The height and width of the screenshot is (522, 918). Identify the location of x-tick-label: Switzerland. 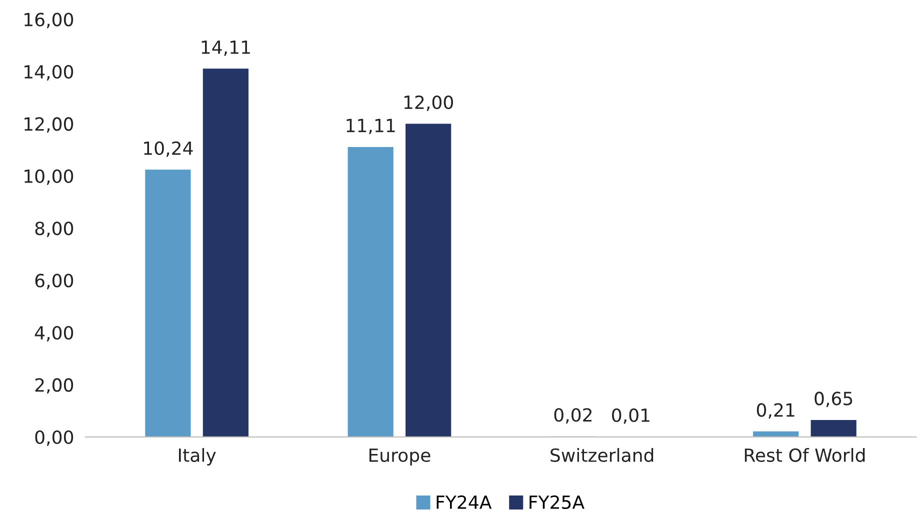
(602, 455).